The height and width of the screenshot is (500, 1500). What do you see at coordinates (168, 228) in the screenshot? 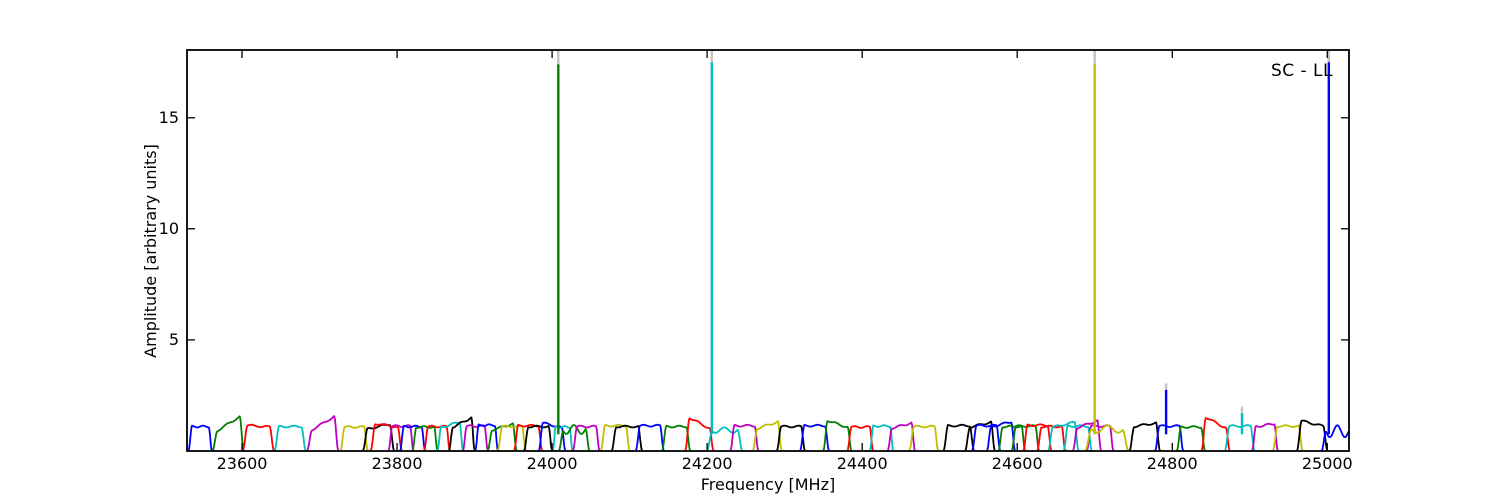
I see `y-tick-label: 10` at bounding box center [168, 228].